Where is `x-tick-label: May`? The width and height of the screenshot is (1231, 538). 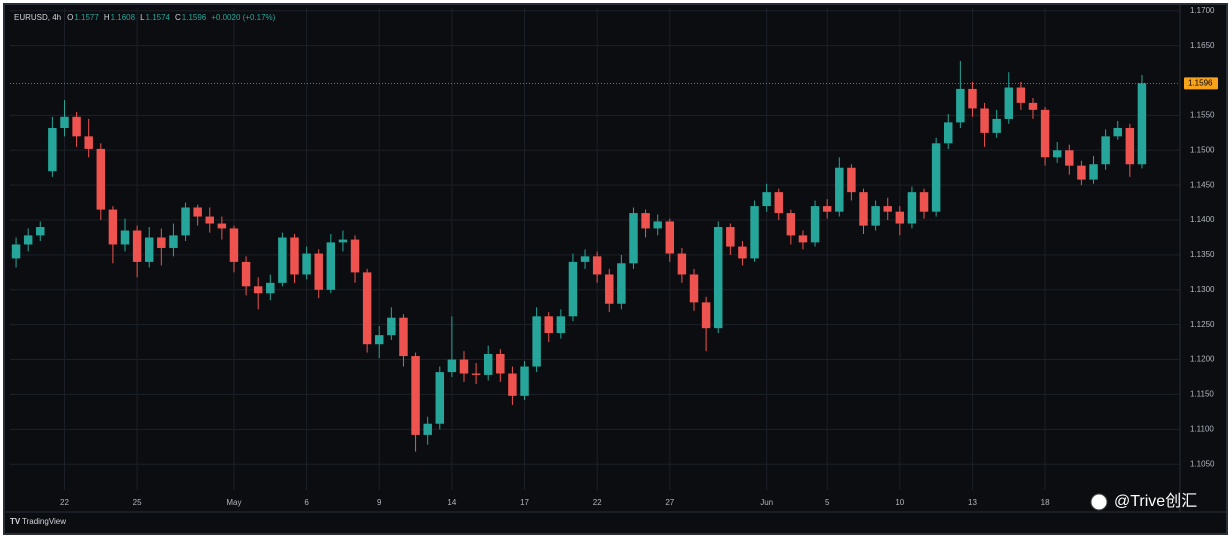 x-tick-label: May is located at coordinates (233, 502).